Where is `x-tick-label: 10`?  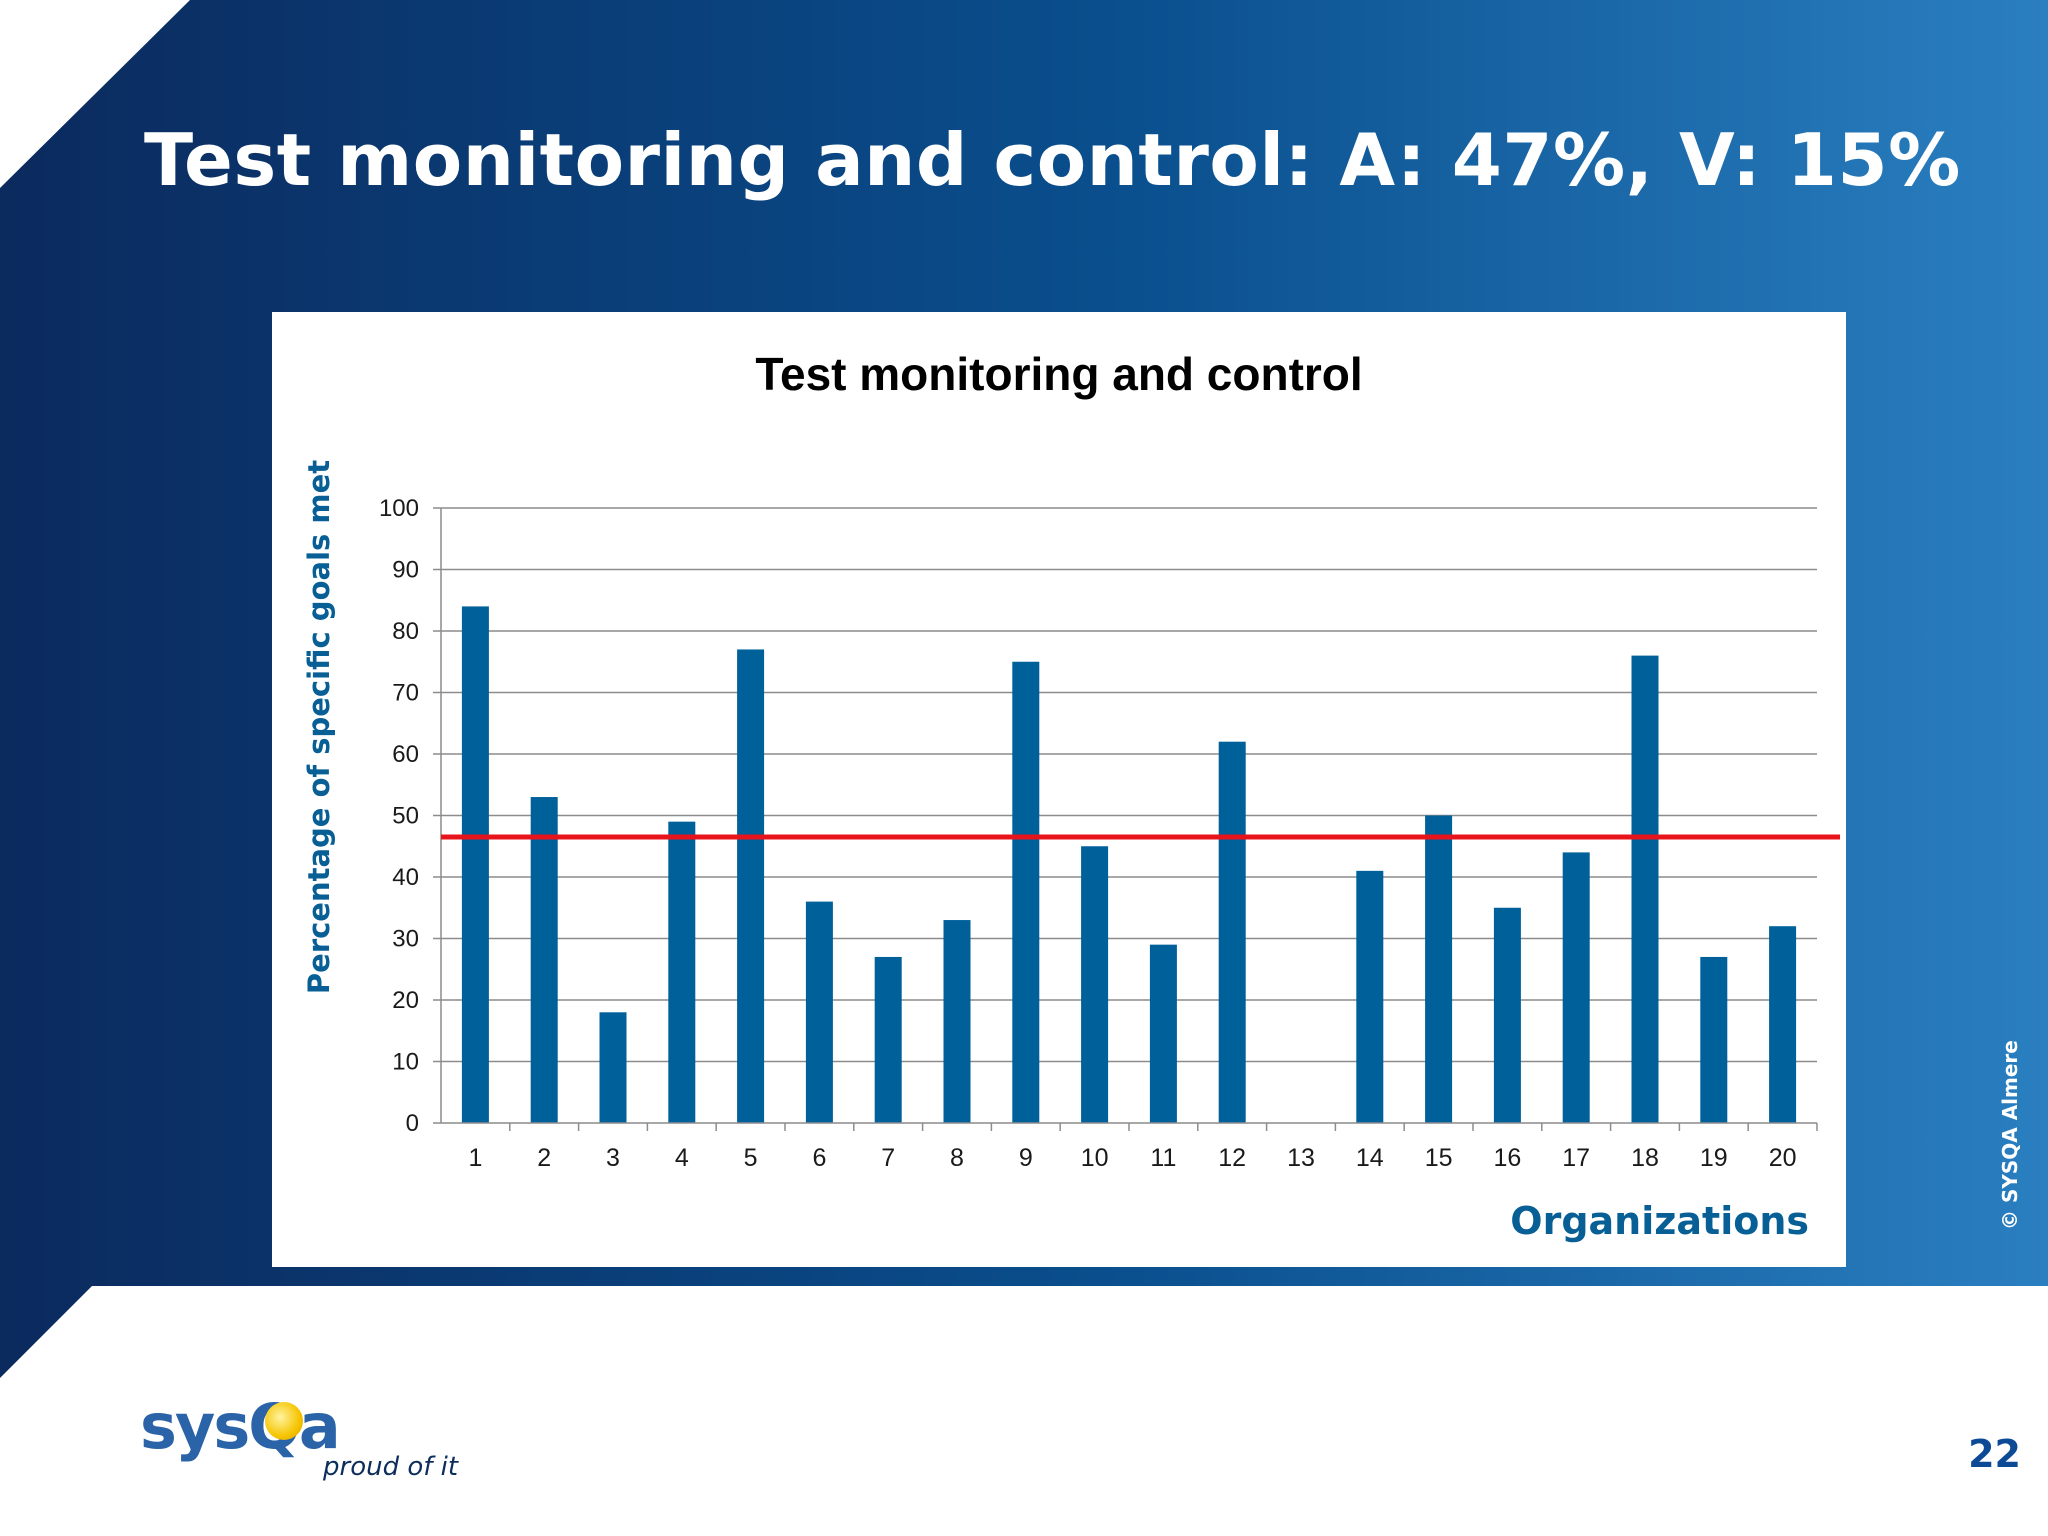 x-tick-label: 10 is located at coordinates (1095, 1158).